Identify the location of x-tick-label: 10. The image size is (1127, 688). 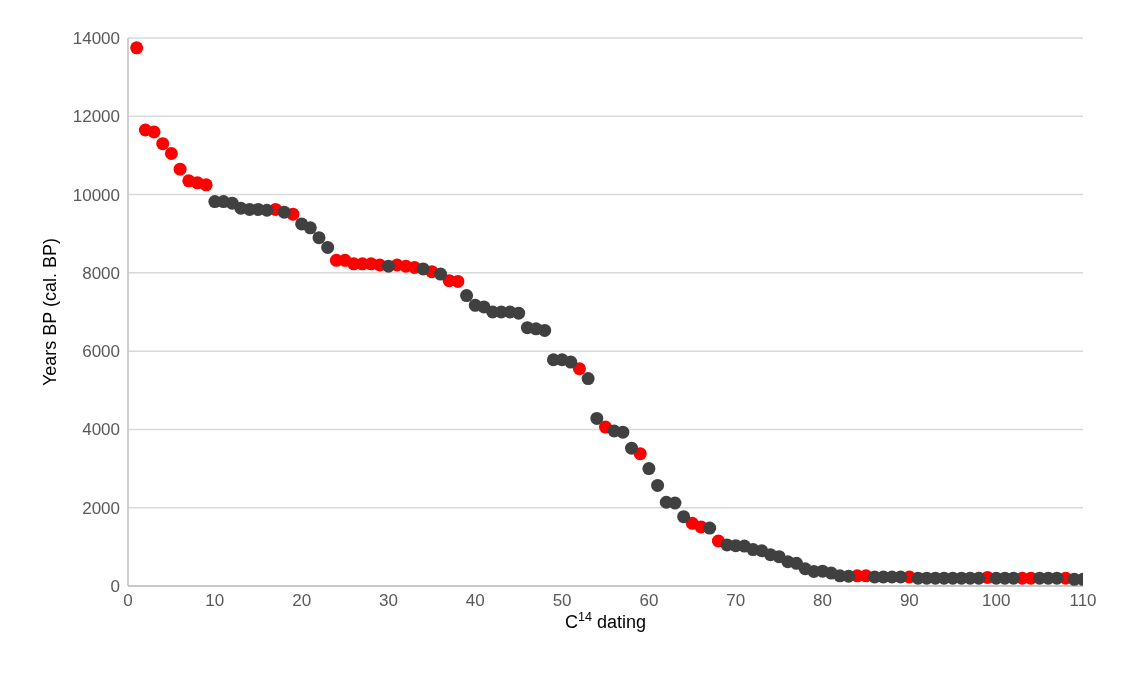
(215, 601).